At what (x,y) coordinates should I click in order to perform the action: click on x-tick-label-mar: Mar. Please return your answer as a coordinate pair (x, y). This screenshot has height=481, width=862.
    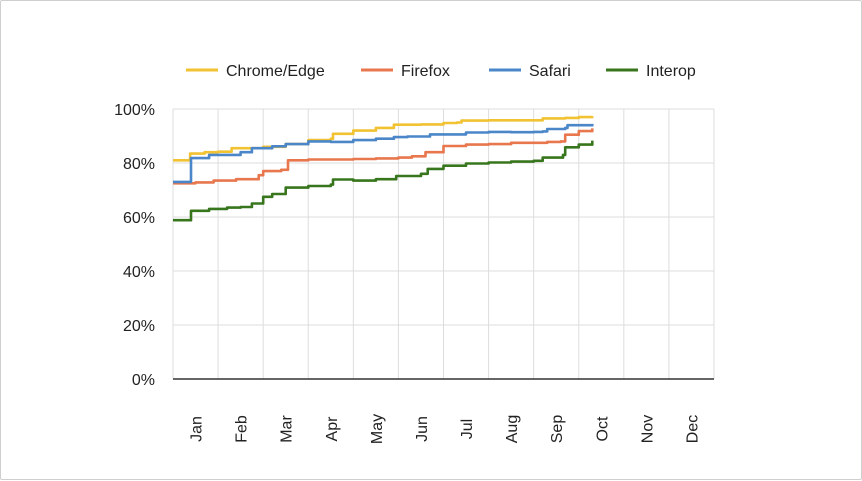
    Looking at the image, I should click on (287, 429).